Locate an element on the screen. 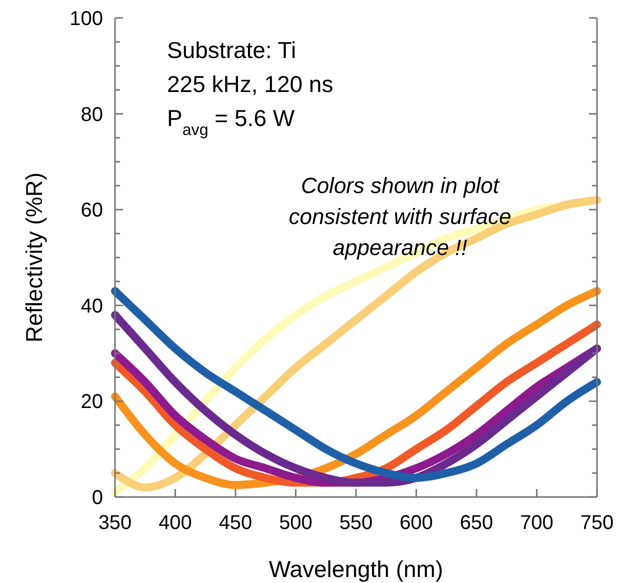  annotation: 225 kHz, 120 ns is located at coordinates (250, 84).